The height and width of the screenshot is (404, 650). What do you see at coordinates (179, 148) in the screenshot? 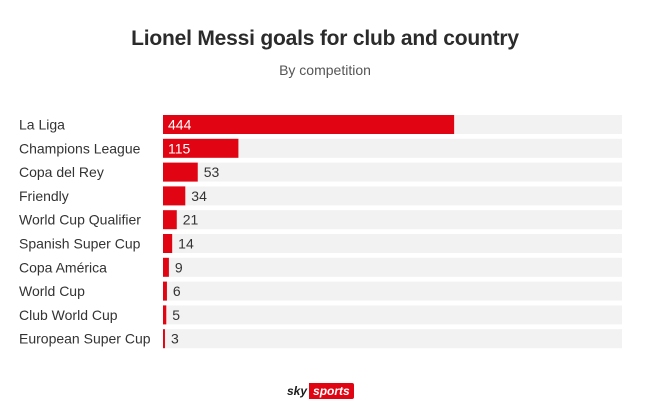
I see `data-label: 115` at bounding box center [179, 148].